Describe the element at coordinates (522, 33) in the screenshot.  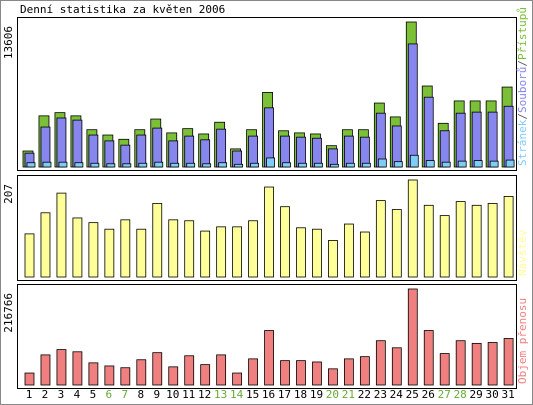
I see `legend-entry: Přístupů` at that location.